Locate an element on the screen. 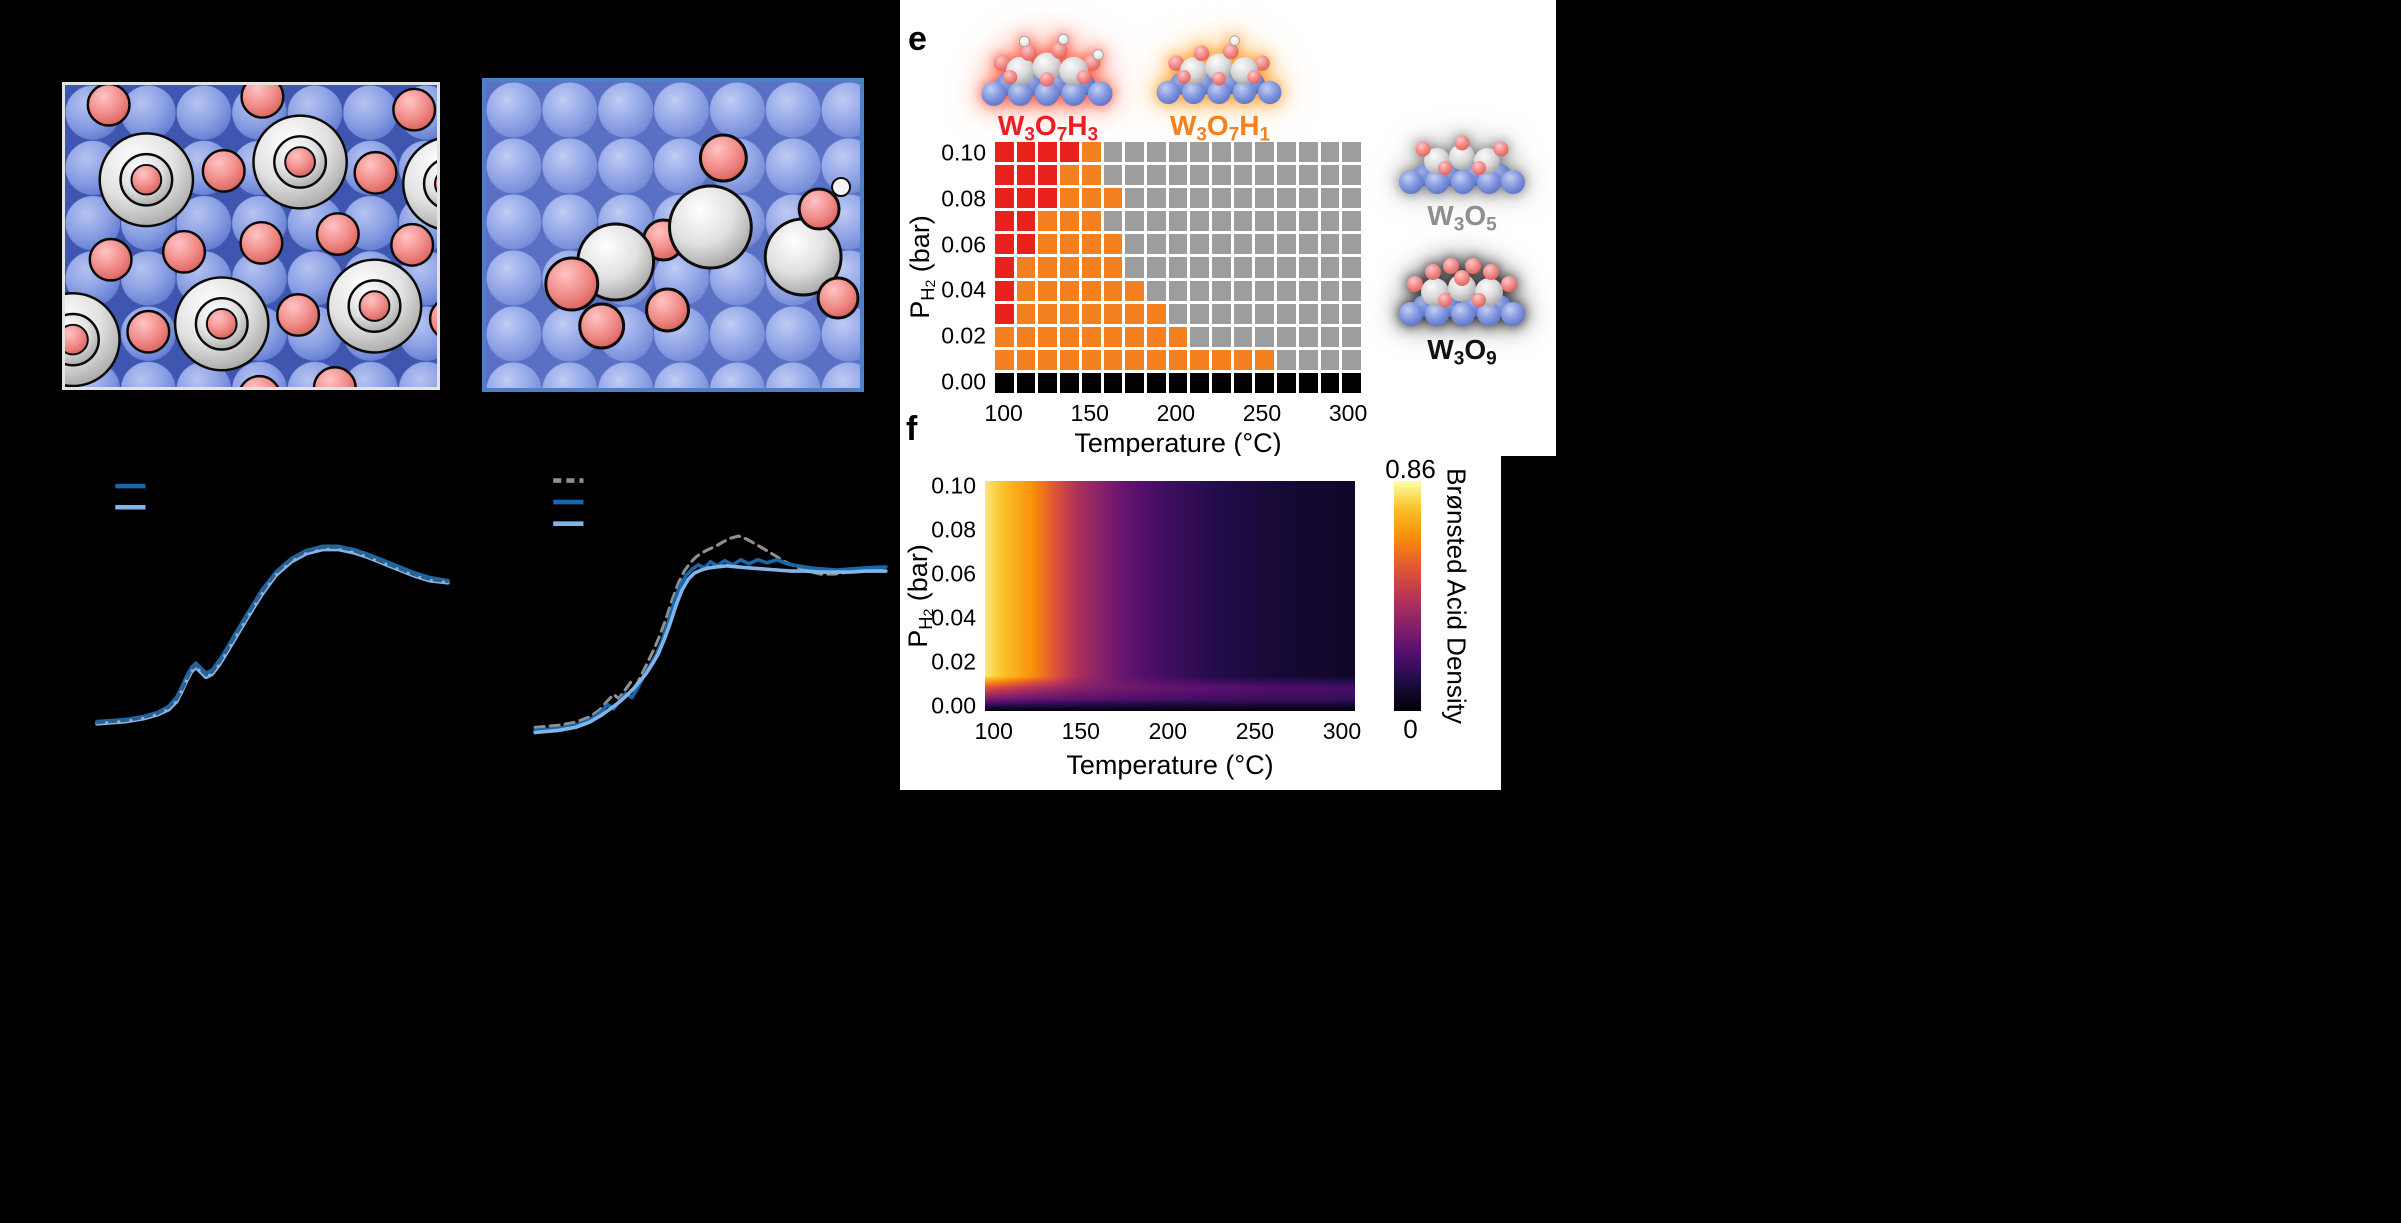  phase-diagram-x-axis-label: Temperature (°C) is located at coordinates (1178, 443).